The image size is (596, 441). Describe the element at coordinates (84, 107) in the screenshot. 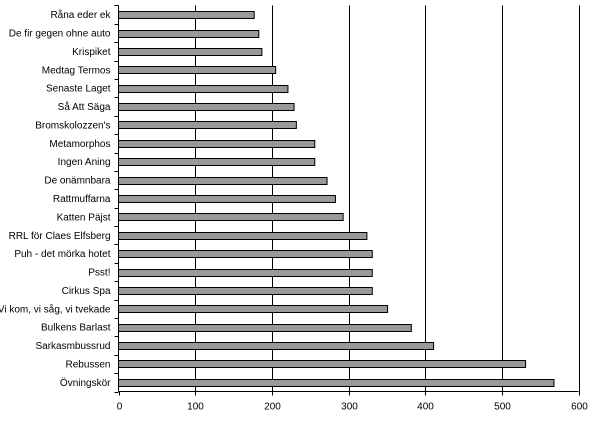

I see `category-label: Så Att Säga` at that location.